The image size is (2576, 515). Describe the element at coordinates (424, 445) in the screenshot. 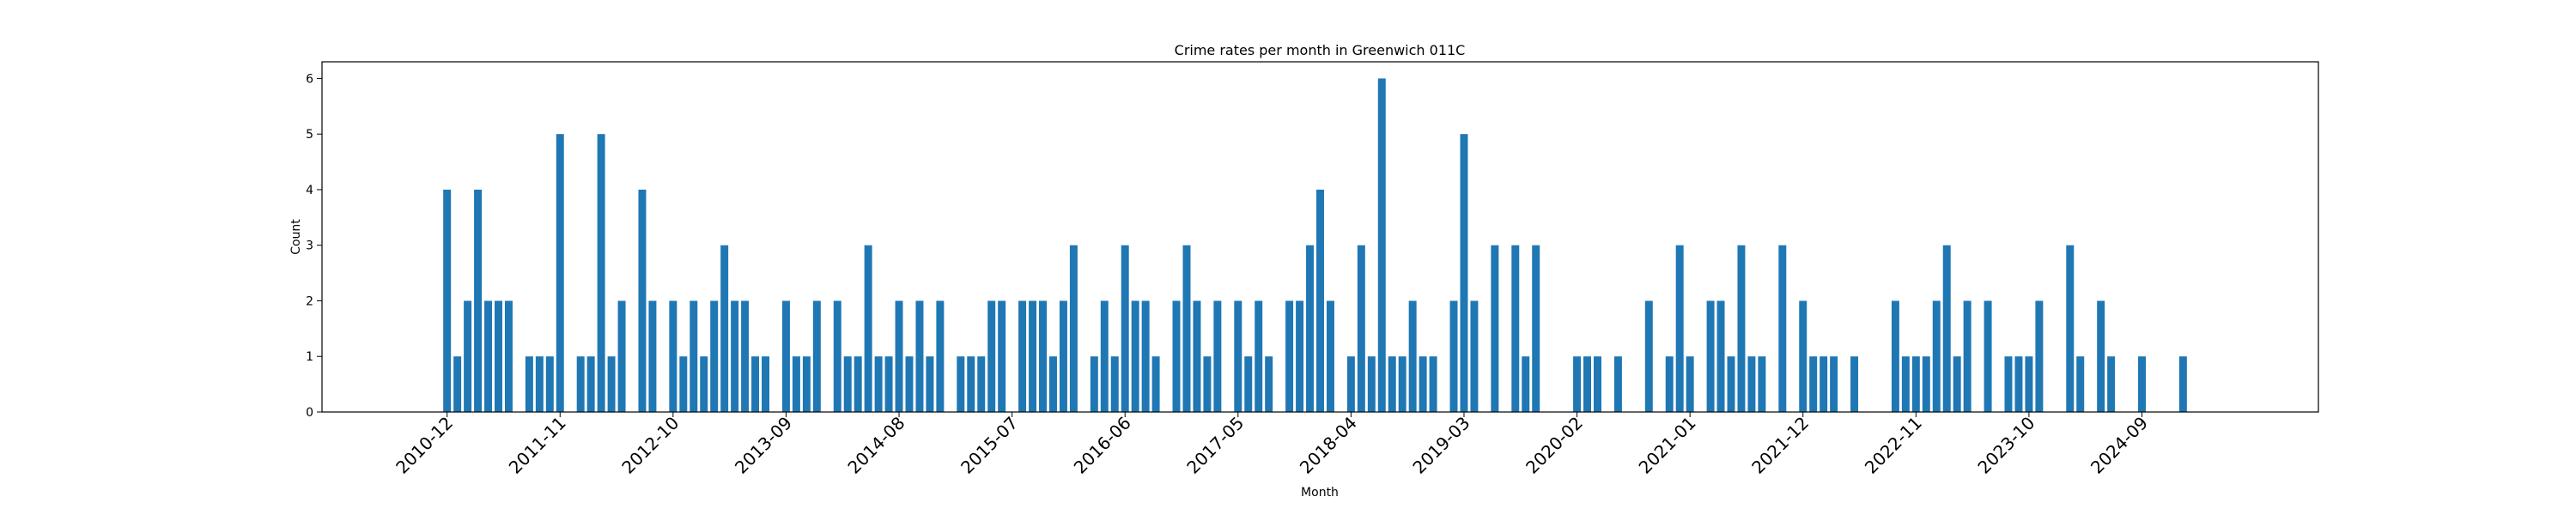

I see `x-tick-label: 2010-12` at that location.